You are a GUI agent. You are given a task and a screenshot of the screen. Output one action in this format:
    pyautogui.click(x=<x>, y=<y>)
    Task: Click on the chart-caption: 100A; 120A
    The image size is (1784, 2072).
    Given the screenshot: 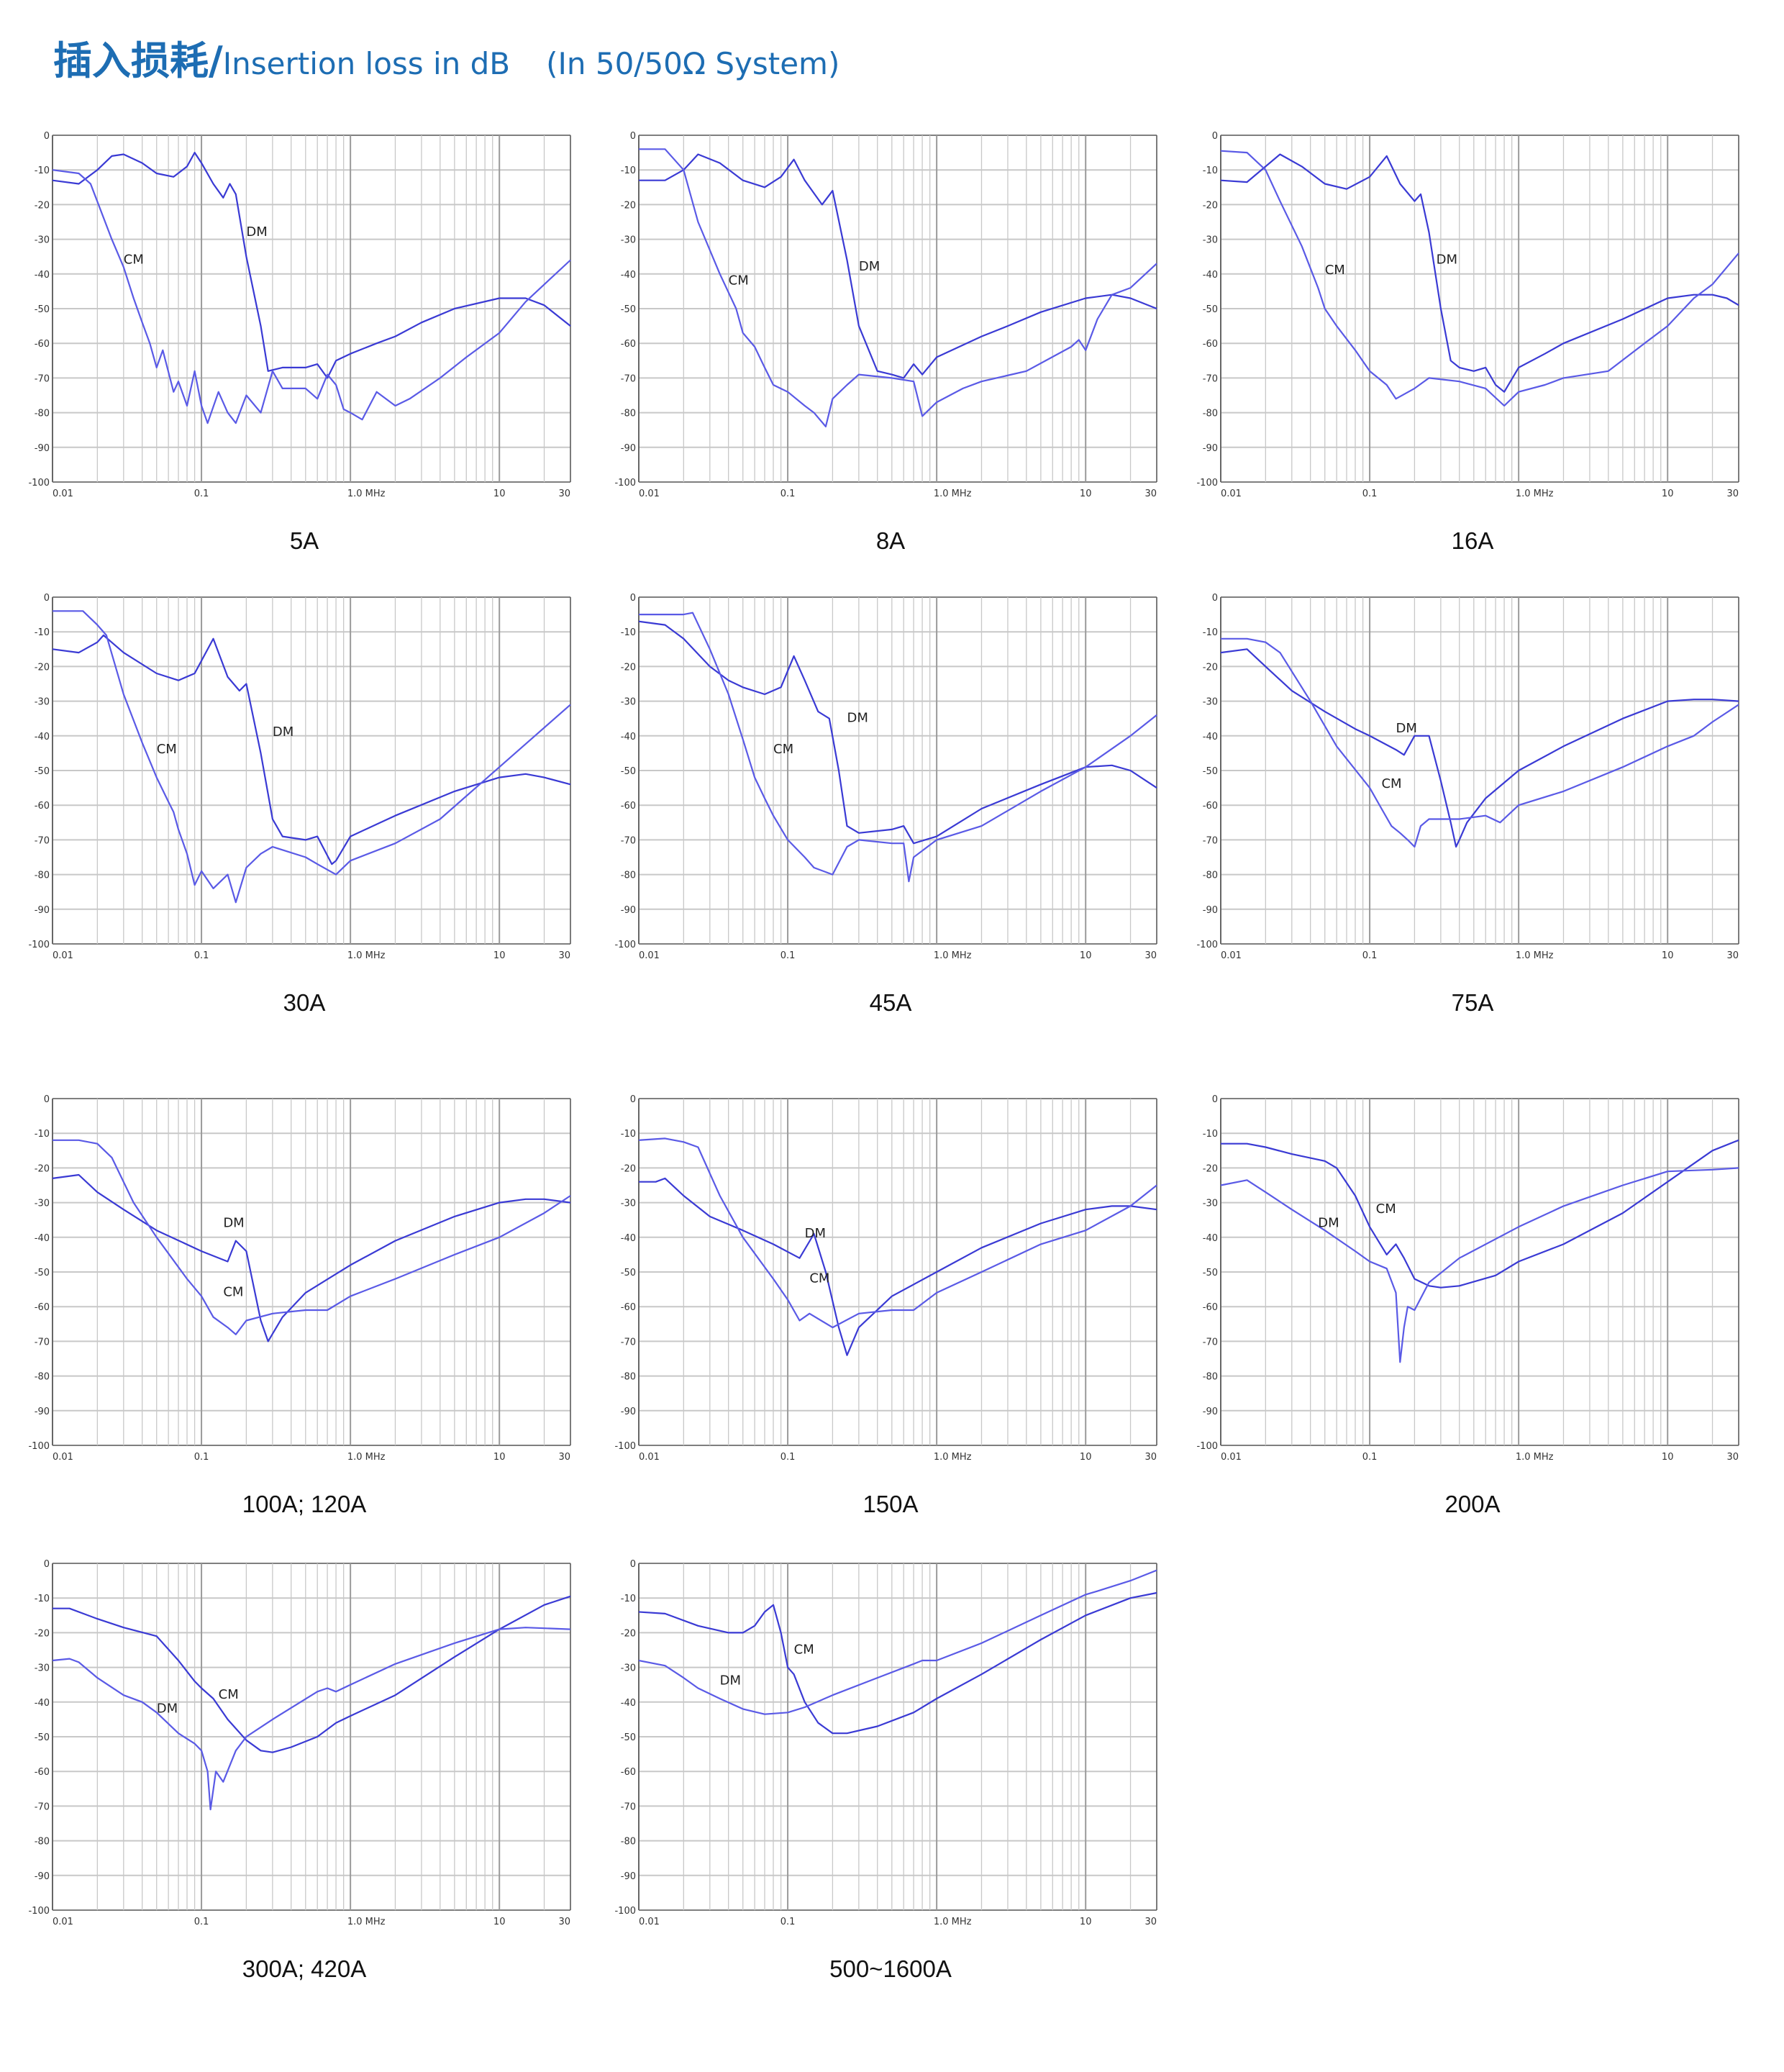 What is the action you would take?
    pyautogui.click(x=304, y=1504)
    